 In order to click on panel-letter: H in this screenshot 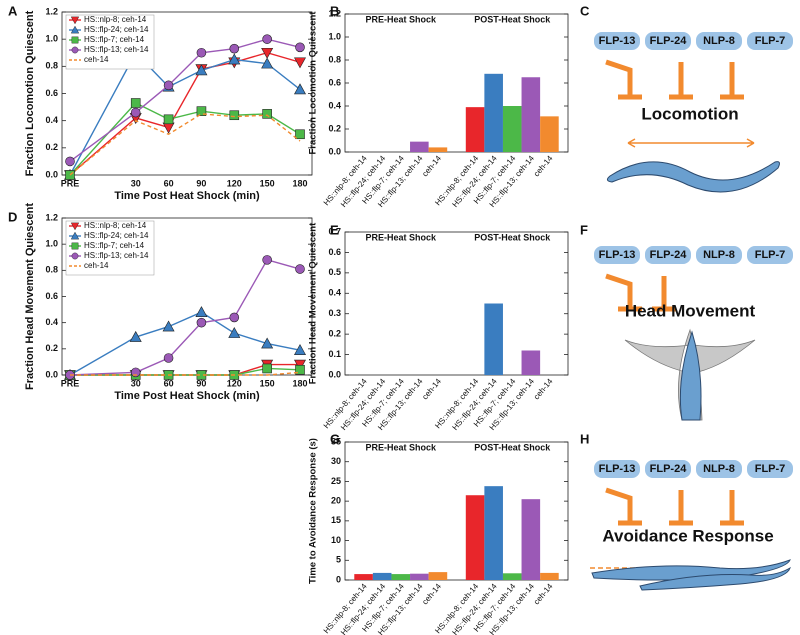, I will do `click(584, 438)`.